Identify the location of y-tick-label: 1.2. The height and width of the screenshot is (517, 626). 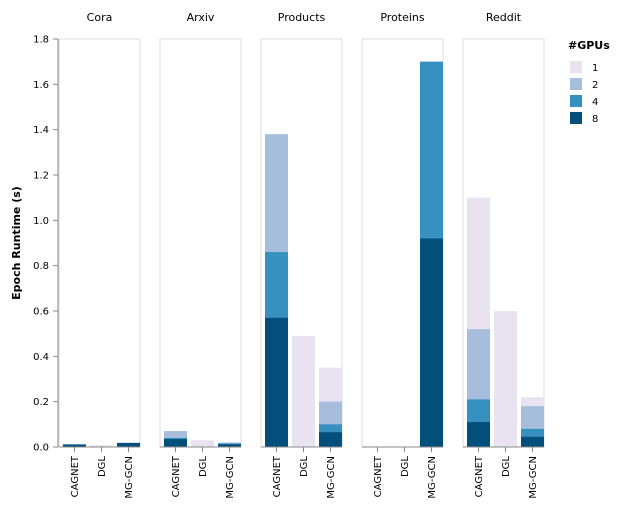
(41, 176).